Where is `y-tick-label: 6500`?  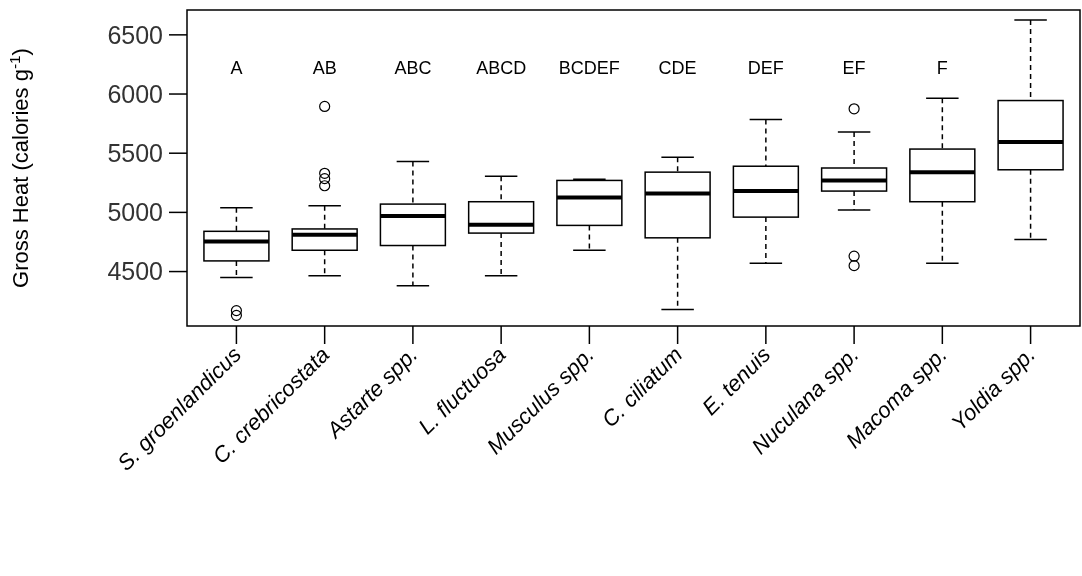 y-tick-label: 6500 is located at coordinates (135, 34).